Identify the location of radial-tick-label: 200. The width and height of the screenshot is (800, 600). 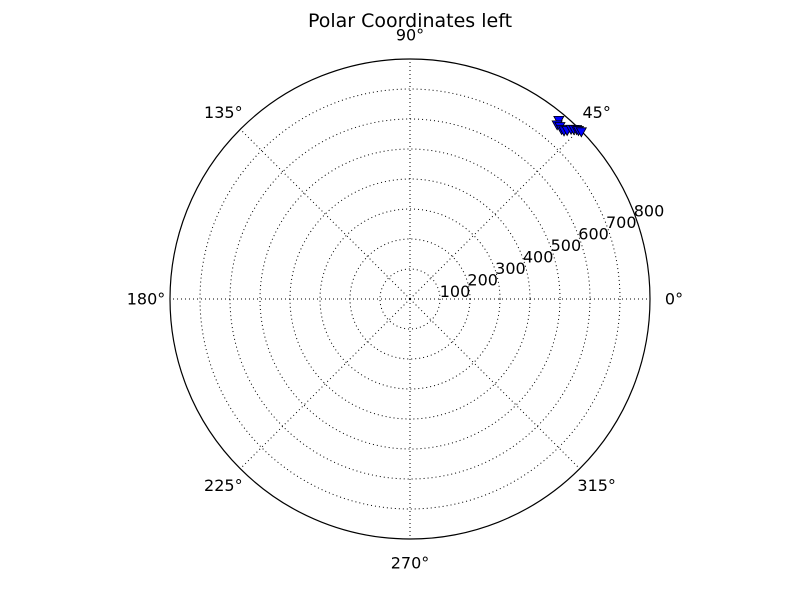
(482, 280).